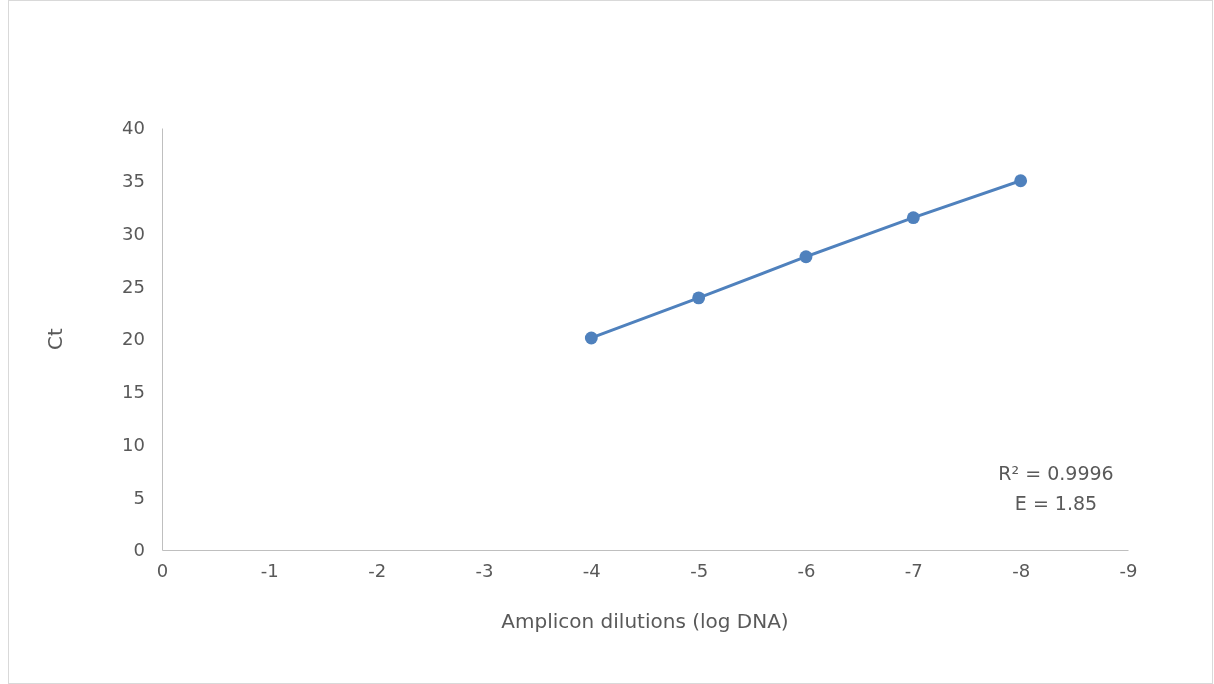 The height and width of the screenshot is (684, 1214). I want to click on x-tick-label: -7, so click(913, 570).